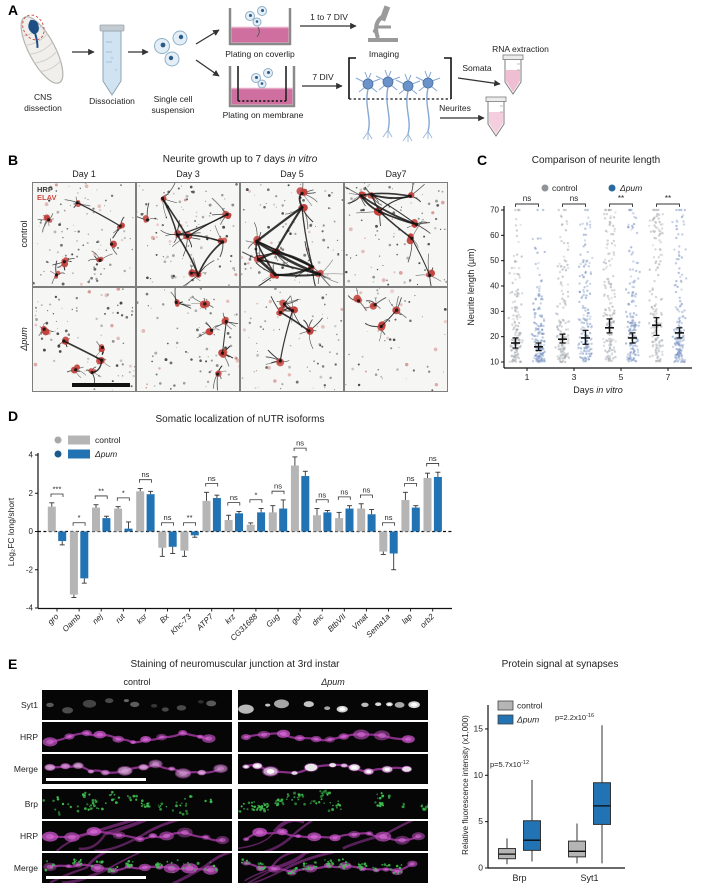  What do you see at coordinates (272, 620) in the screenshot?
I see `svg-text: Gug` at bounding box center [272, 620].